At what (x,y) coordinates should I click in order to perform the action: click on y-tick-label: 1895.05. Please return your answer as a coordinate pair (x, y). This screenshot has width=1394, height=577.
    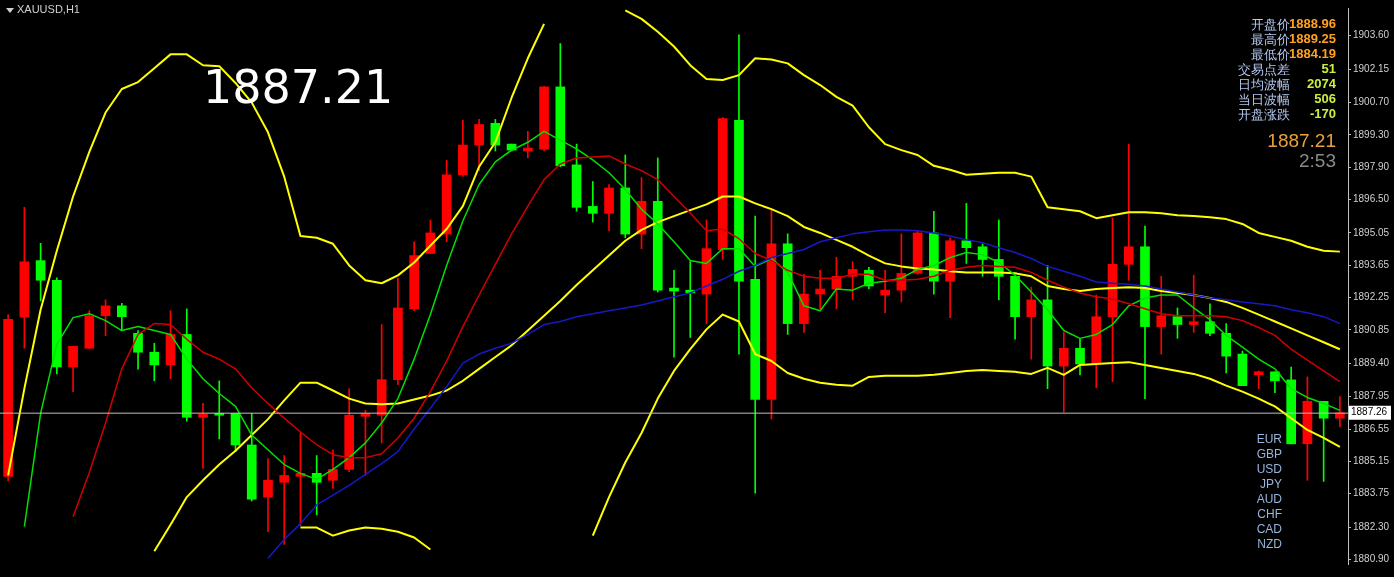
    Looking at the image, I should click on (1371, 232).